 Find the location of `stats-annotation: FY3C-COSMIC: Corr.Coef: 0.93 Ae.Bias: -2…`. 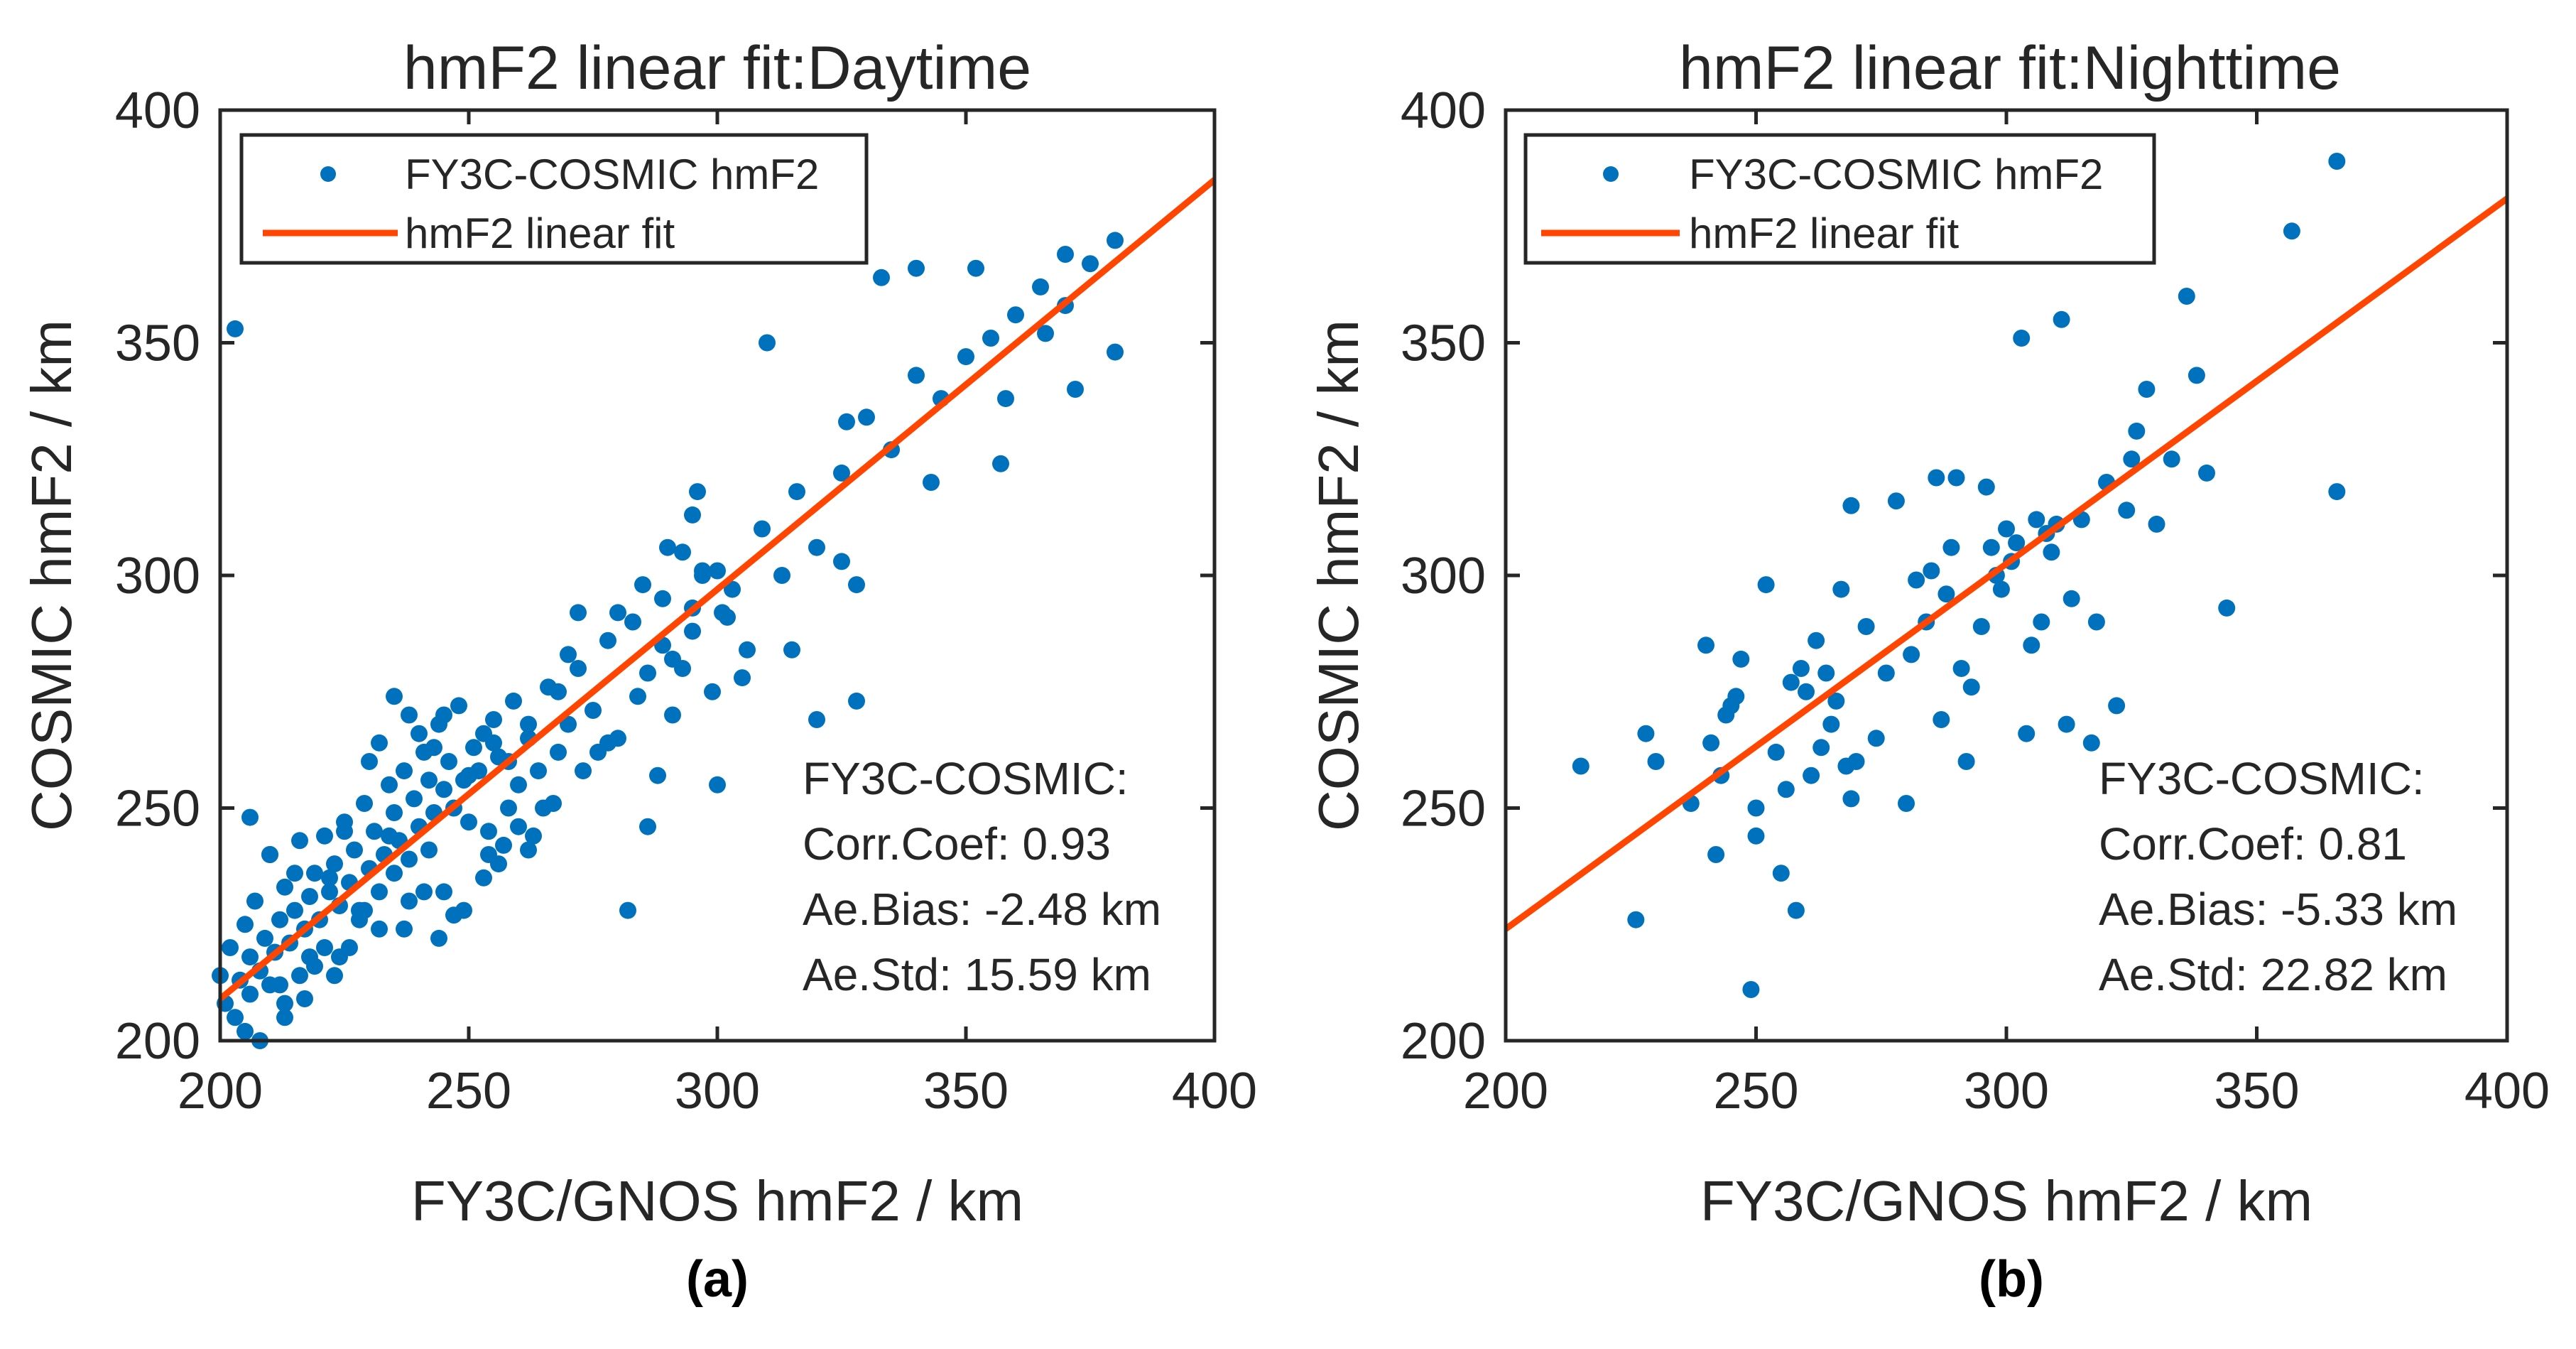

stats-annotation: FY3C-COSMIC: Corr.Coef: 0.93 Ae.Bias: -2… is located at coordinates (982, 876).